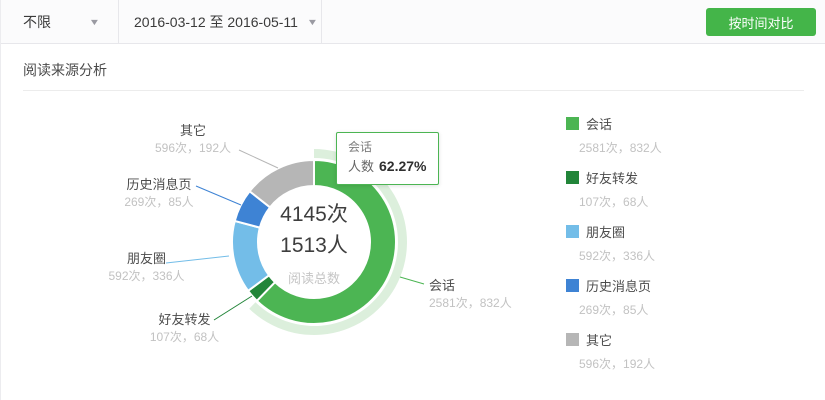 This screenshot has width=825, height=400. Describe the element at coordinates (617, 256) in the screenshot. I see `legend-value: 592次，336人` at that location.